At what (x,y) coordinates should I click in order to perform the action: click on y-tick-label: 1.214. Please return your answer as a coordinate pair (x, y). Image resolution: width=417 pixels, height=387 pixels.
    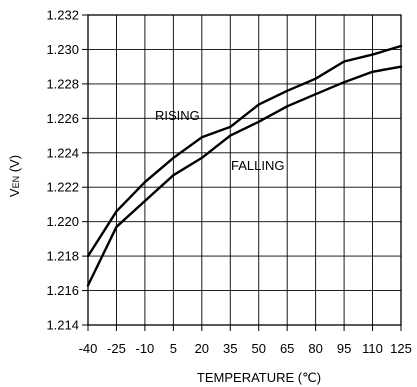
    Looking at the image, I should click on (62, 325).